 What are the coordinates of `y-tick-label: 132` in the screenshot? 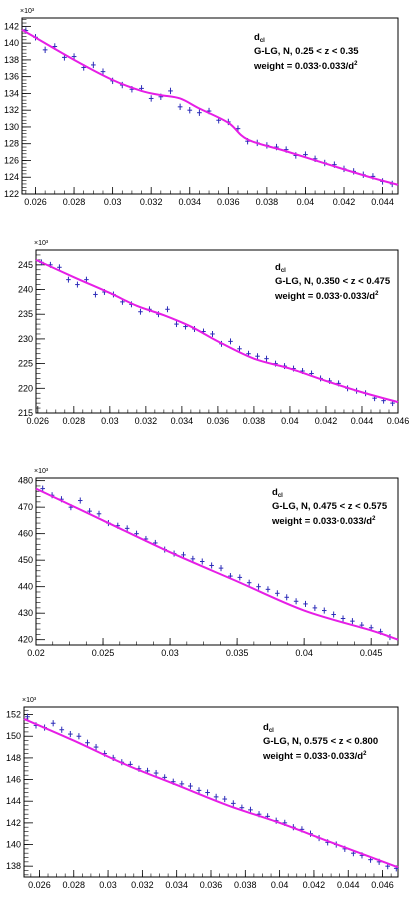 It's located at (11, 110).